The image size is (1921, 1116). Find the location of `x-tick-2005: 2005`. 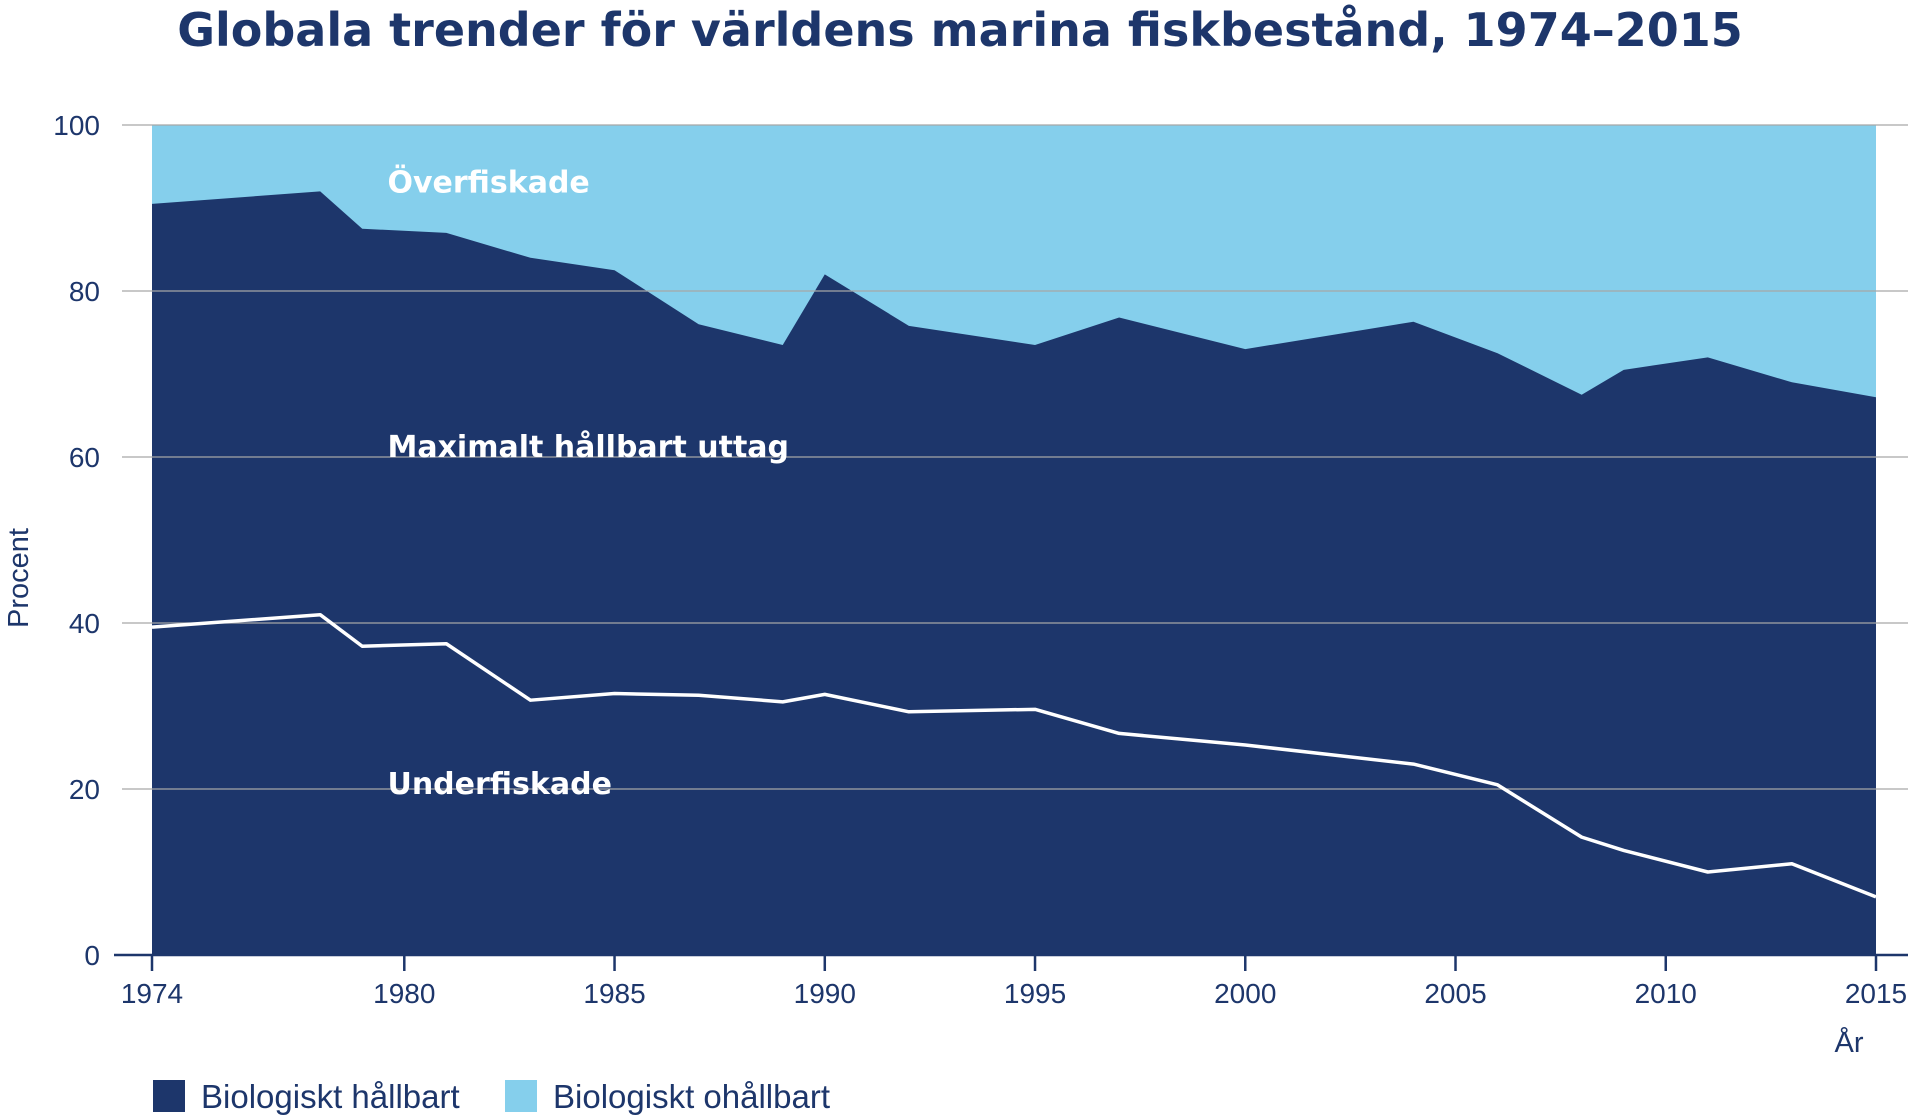

x-tick-2005: 2005 is located at coordinates (1455, 993).